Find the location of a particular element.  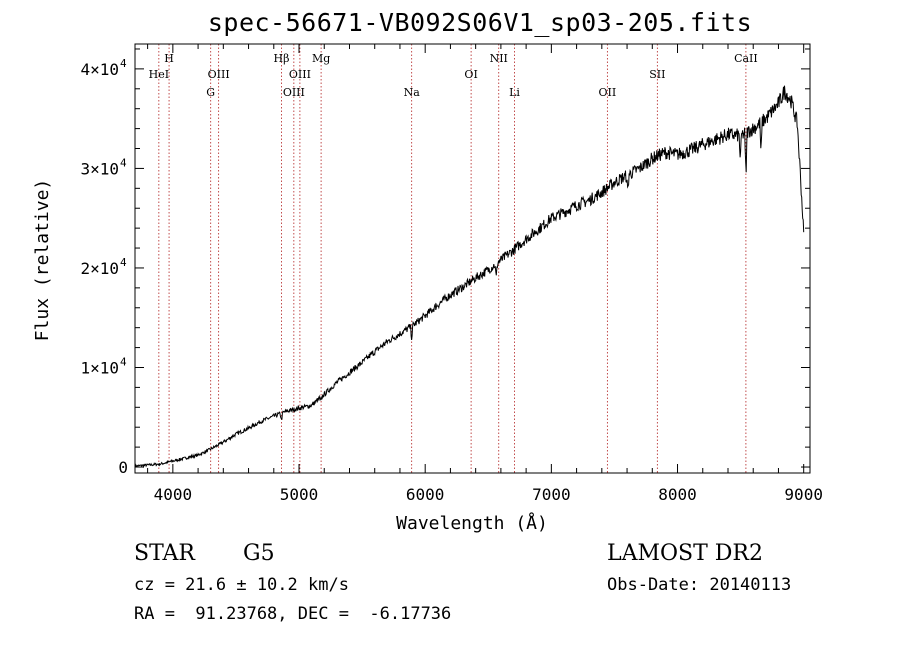

y-tick-label: 0 is located at coordinates (123, 467).